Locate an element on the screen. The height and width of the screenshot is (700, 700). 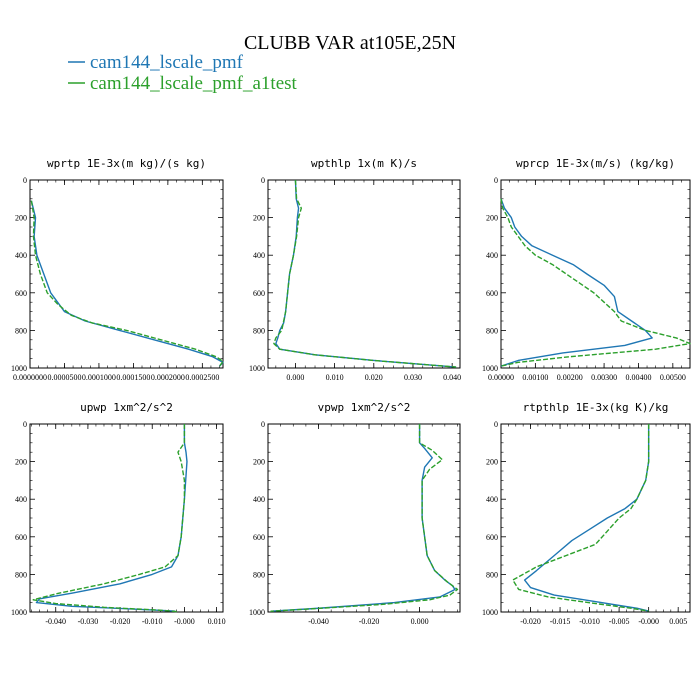
panel-4-ytick-label: 200 is located at coordinates (21, 462).